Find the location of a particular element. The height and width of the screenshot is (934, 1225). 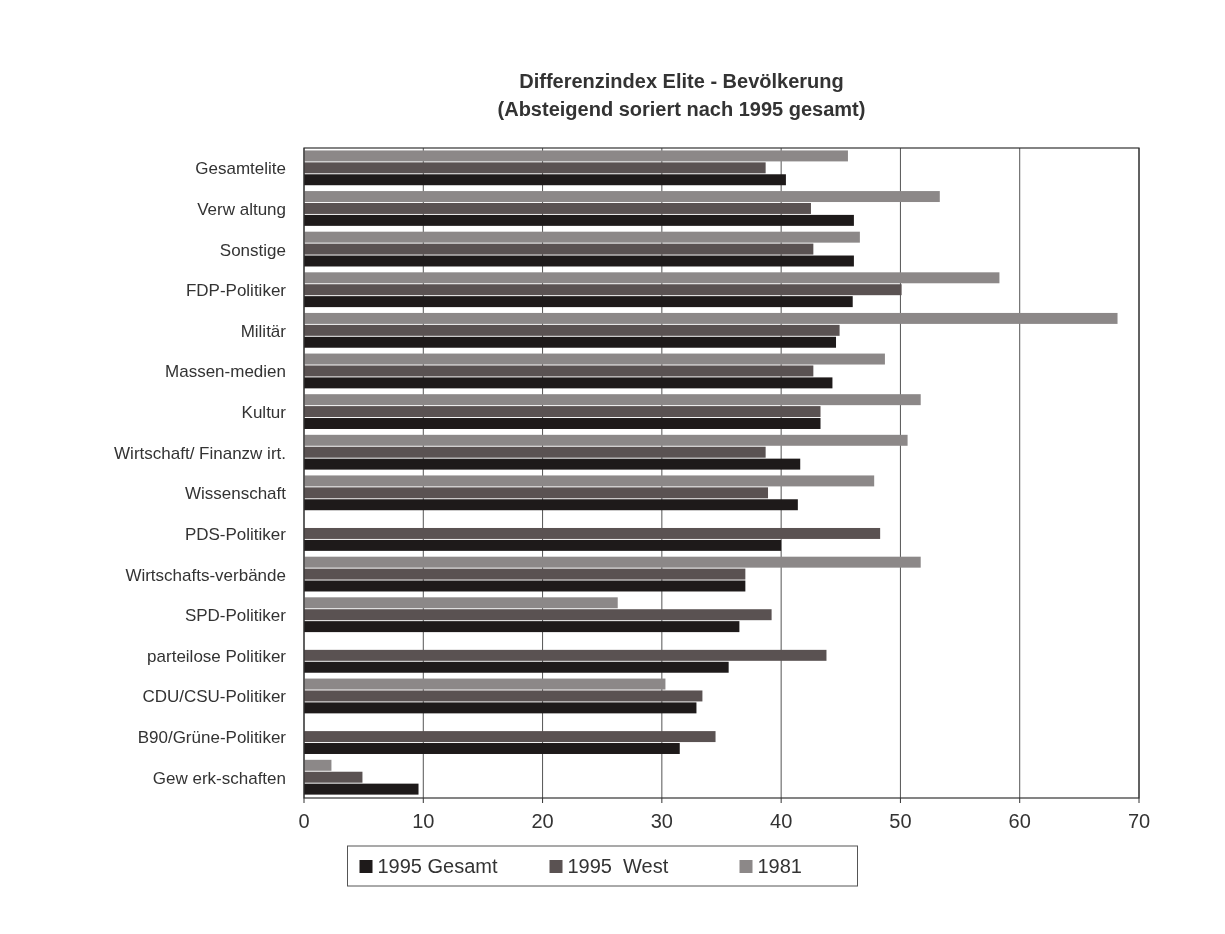

y-tick-label: Sonstige is located at coordinates (252, 250).